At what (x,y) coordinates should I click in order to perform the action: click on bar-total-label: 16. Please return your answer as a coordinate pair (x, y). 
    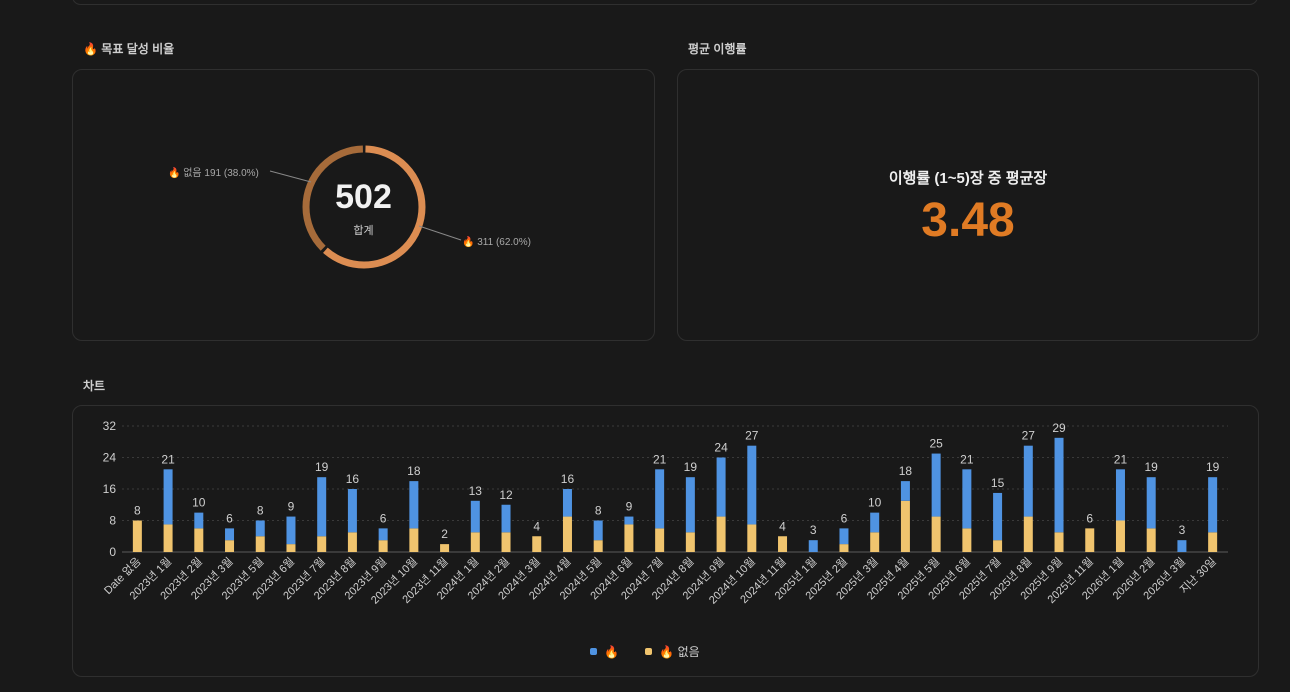
    Looking at the image, I should click on (568, 479).